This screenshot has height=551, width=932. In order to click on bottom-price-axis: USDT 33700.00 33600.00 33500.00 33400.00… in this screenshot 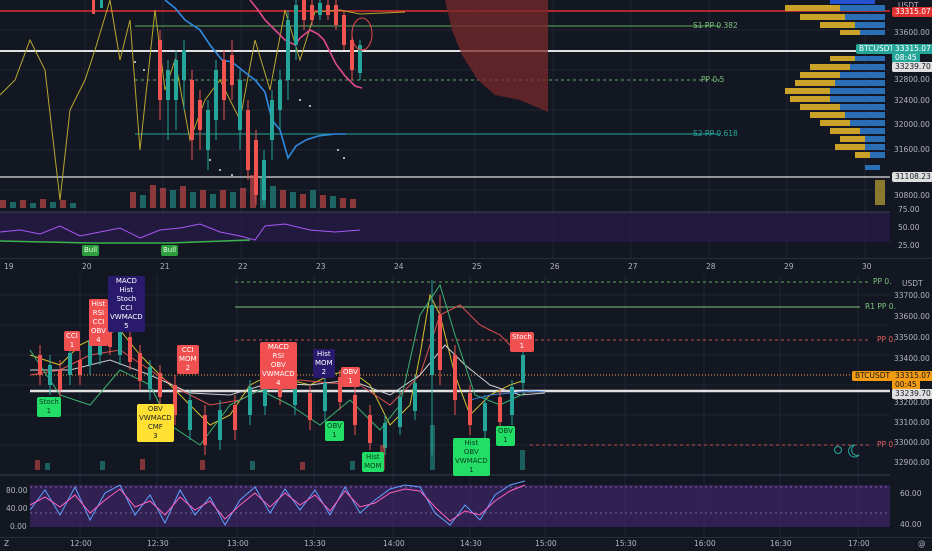, I will do `click(892, 406)`.